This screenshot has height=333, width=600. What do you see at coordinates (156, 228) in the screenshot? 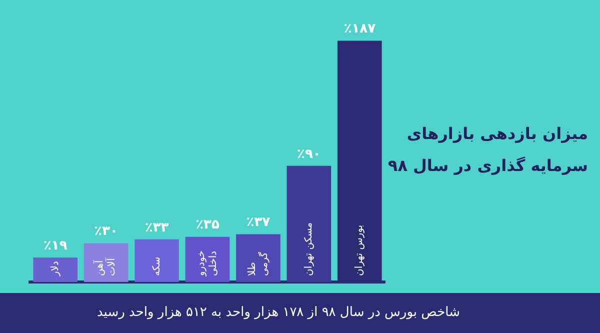
I see `data-label: ٪۳۳` at bounding box center [156, 228].